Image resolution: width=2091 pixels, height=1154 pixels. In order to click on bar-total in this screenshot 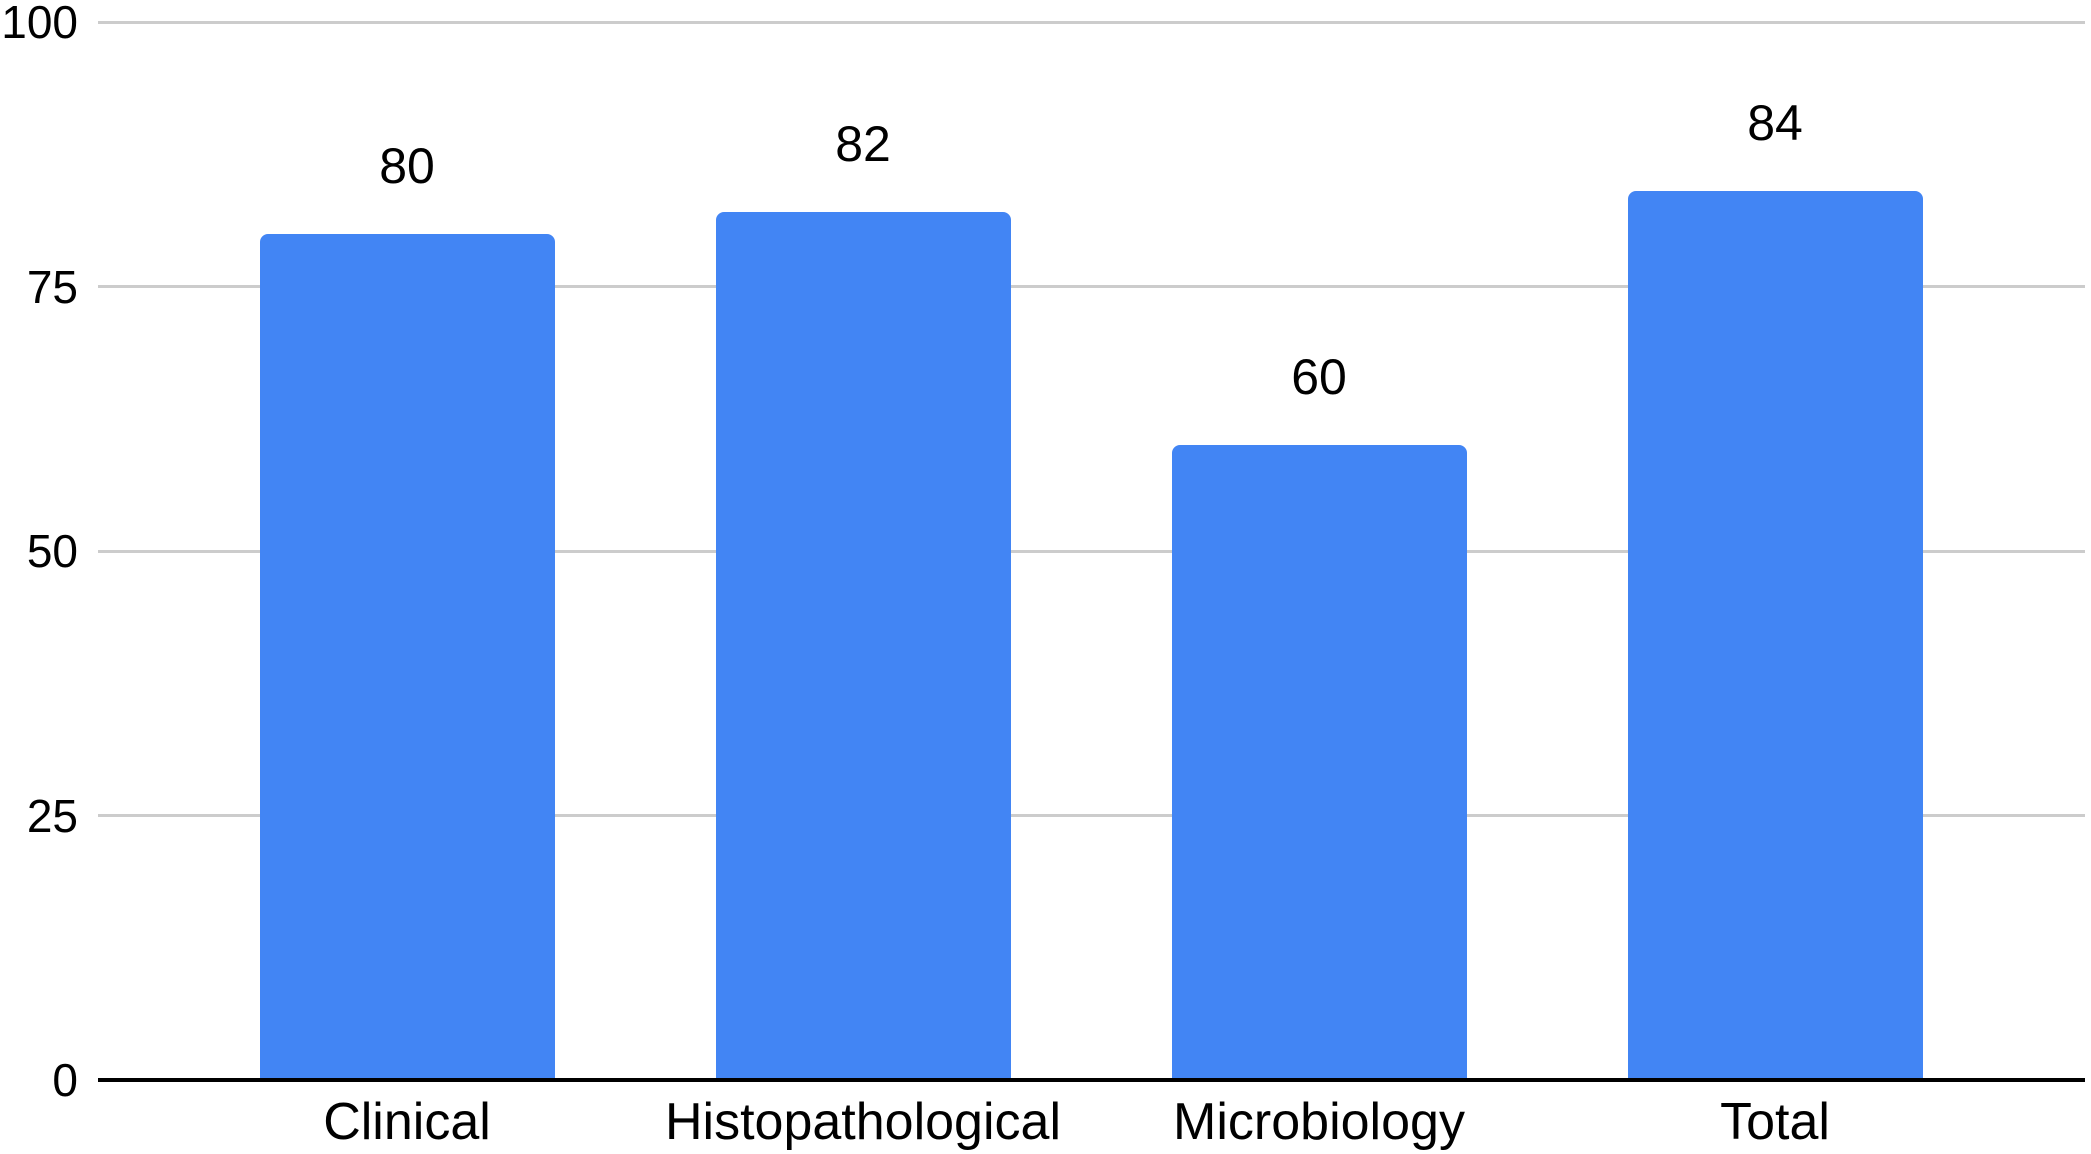, I will do `click(1775, 635)`.